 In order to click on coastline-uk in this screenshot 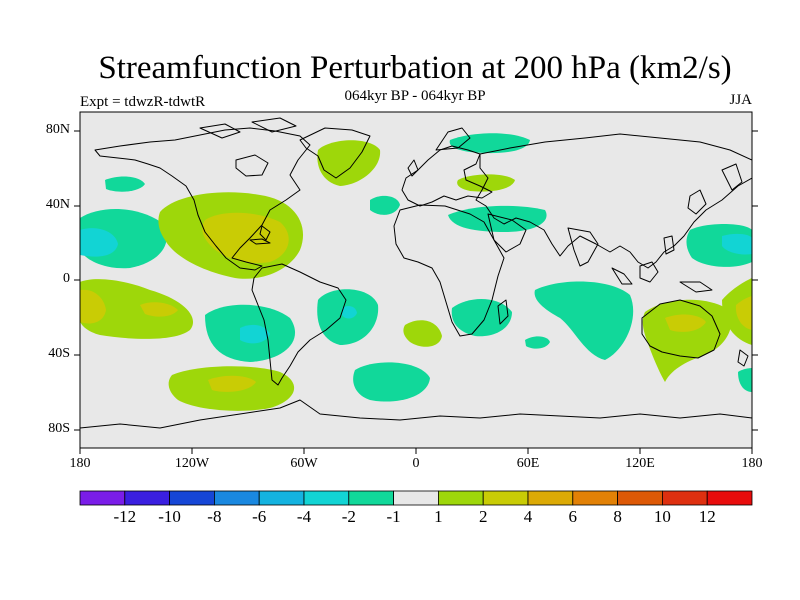, I will do `click(413, 168)`.